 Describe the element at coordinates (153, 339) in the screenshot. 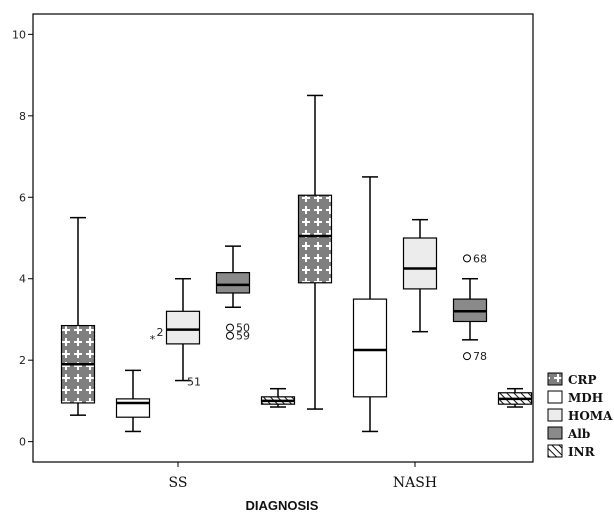

I see `outlier-star: *` at that location.